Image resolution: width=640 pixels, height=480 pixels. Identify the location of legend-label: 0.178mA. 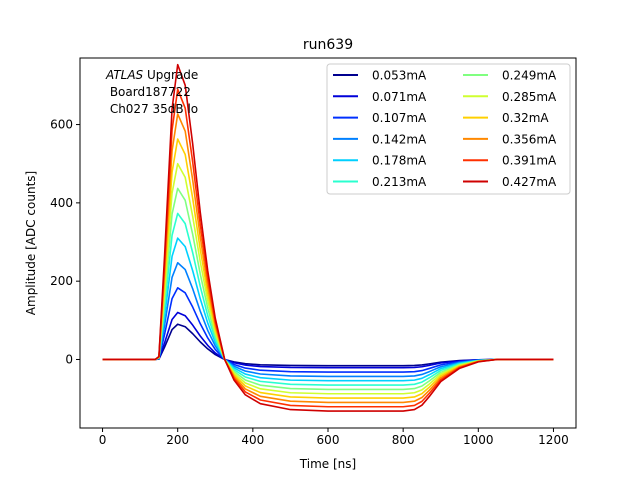
(399, 161).